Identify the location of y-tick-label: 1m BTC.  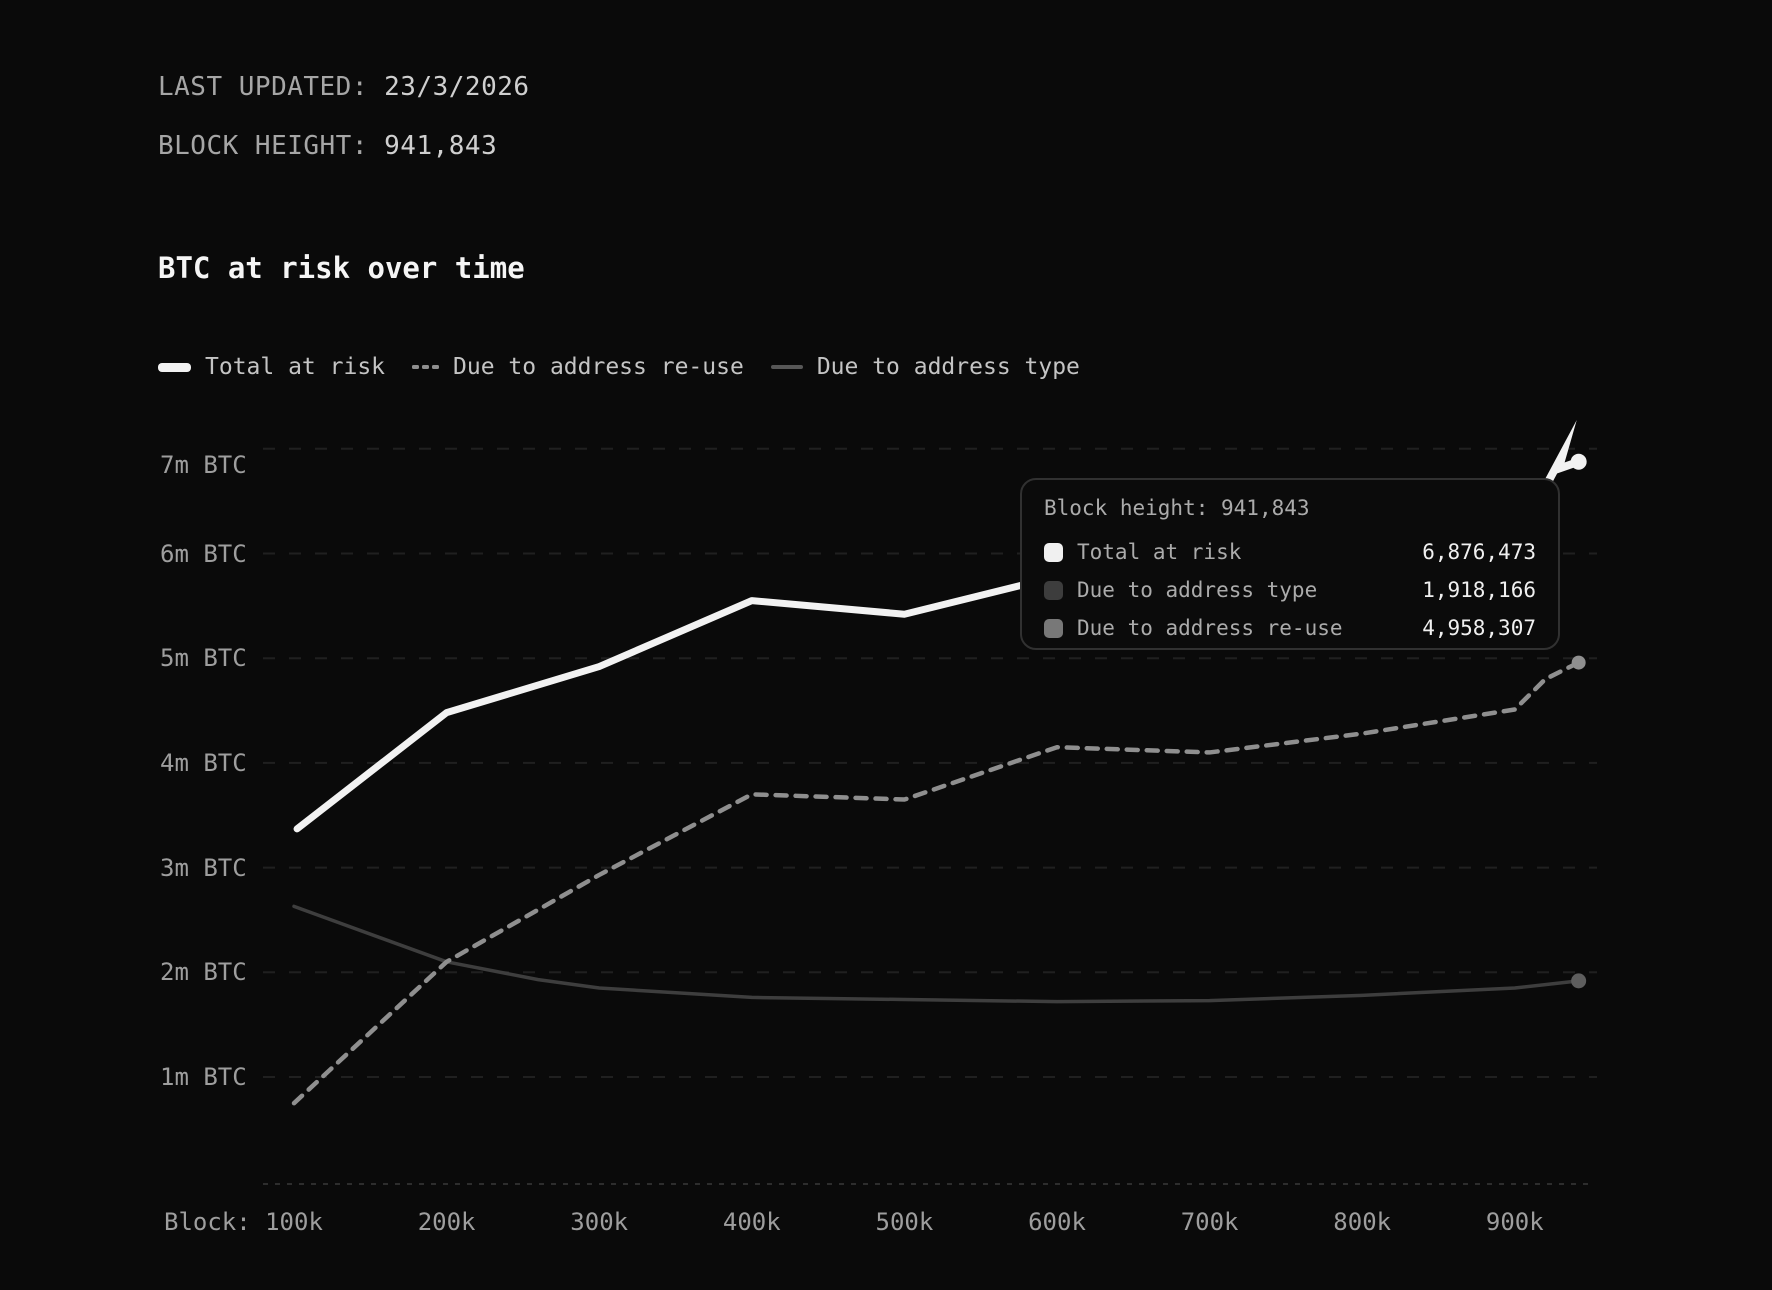
(203, 1077).